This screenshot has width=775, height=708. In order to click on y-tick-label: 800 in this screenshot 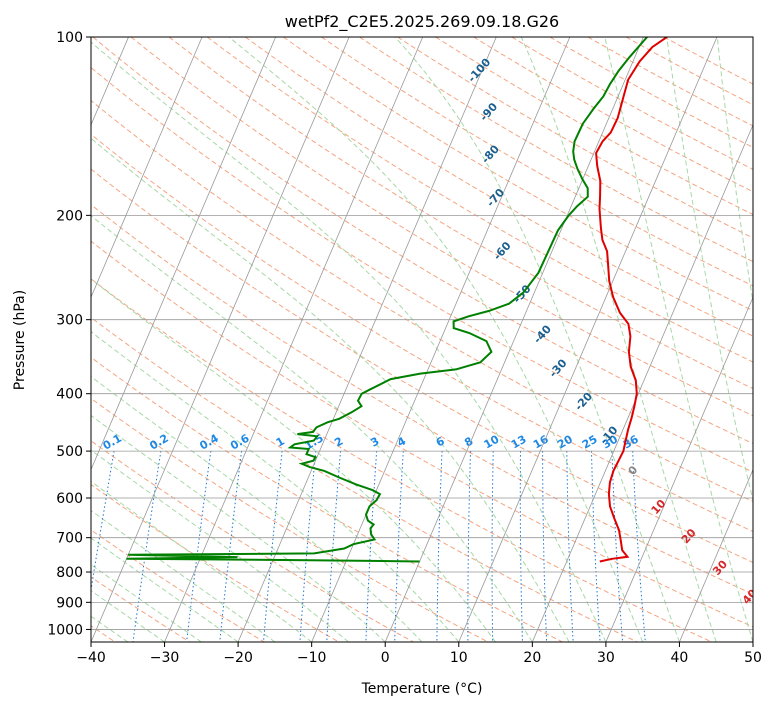, I will do `click(69, 573)`.